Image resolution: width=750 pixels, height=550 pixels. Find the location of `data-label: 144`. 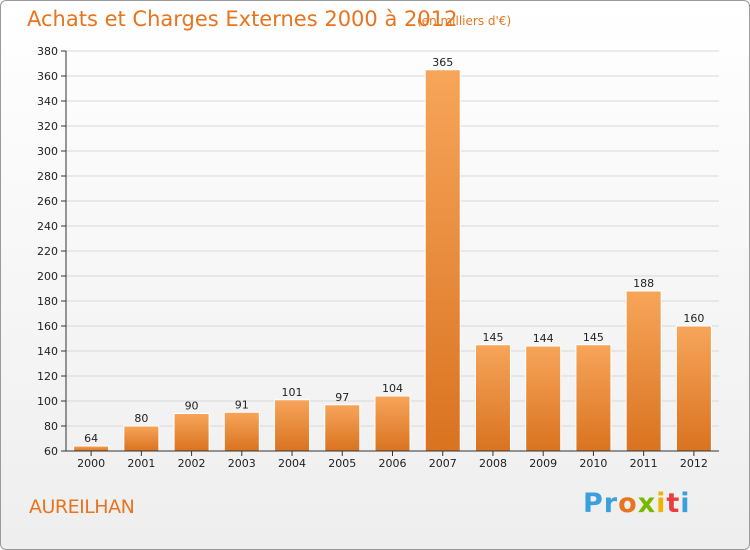

data-label: 144 is located at coordinates (543, 338).